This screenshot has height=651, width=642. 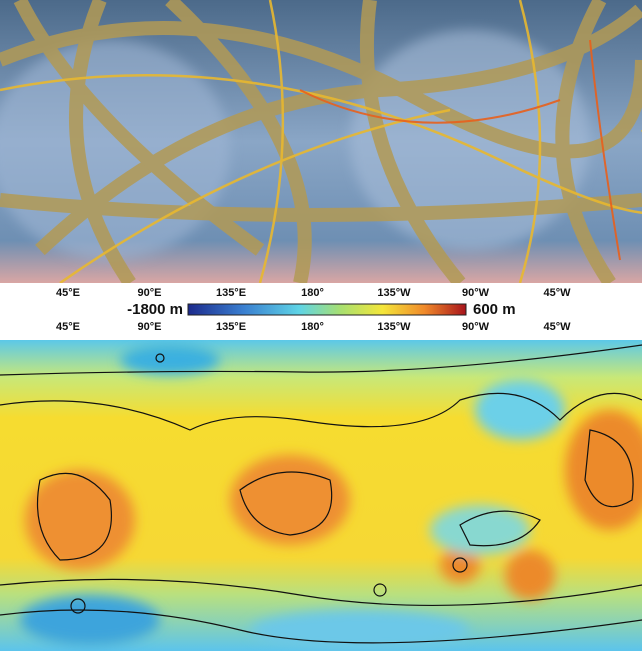 What do you see at coordinates (494, 309) in the screenshot?
I see `colorbar-max: 600 m` at bounding box center [494, 309].